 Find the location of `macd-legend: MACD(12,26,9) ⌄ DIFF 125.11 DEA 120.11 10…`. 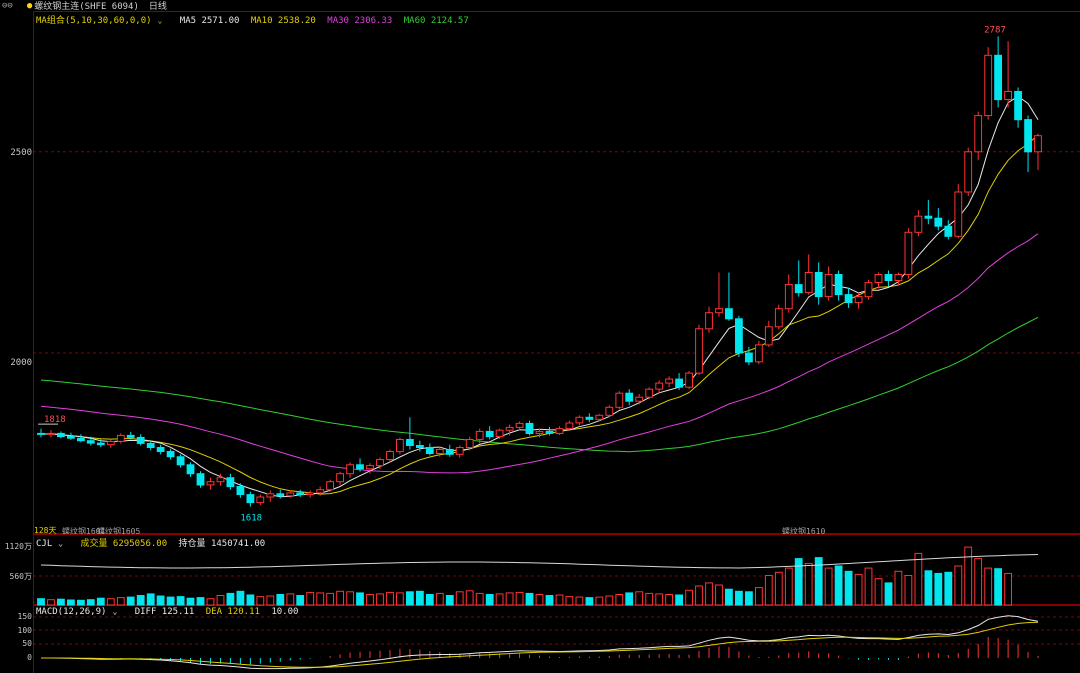

macd-legend: MACD(12,26,9) ⌄ DIFF 125.11 DEA 120.11 10… is located at coordinates (170, 612).